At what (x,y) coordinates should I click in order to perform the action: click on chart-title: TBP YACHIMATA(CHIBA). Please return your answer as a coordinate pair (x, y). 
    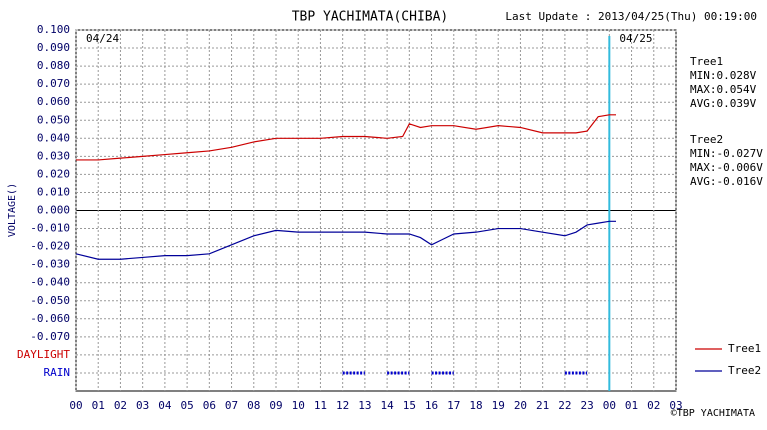
    Looking at the image, I should click on (370, 17).